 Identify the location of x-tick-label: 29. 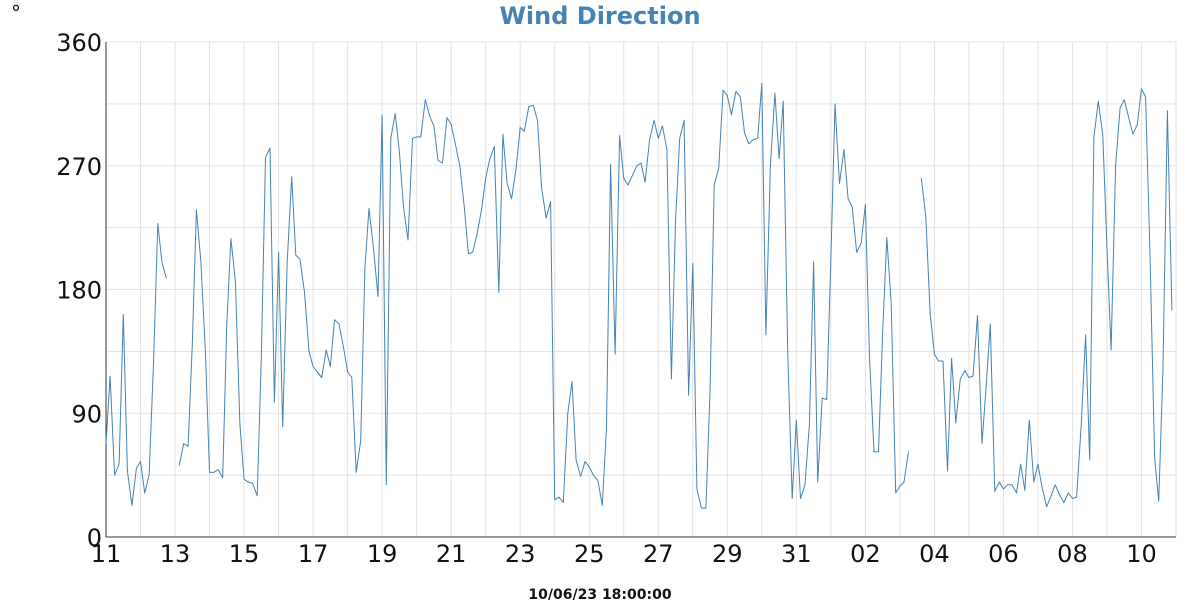
(727, 554).